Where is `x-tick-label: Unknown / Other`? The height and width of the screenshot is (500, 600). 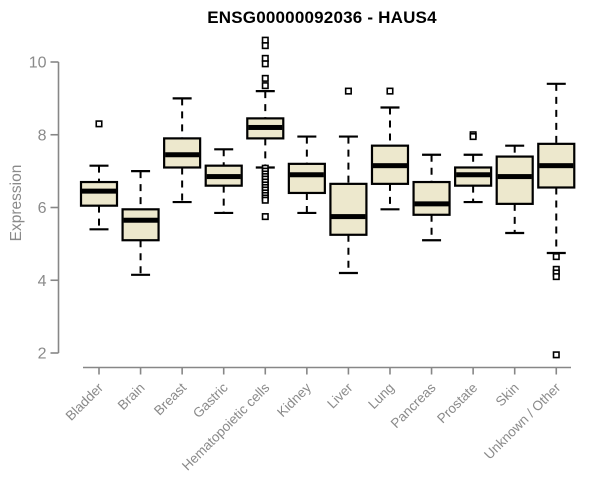
x-tick-label: Unknown / Other is located at coordinates (522, 421).